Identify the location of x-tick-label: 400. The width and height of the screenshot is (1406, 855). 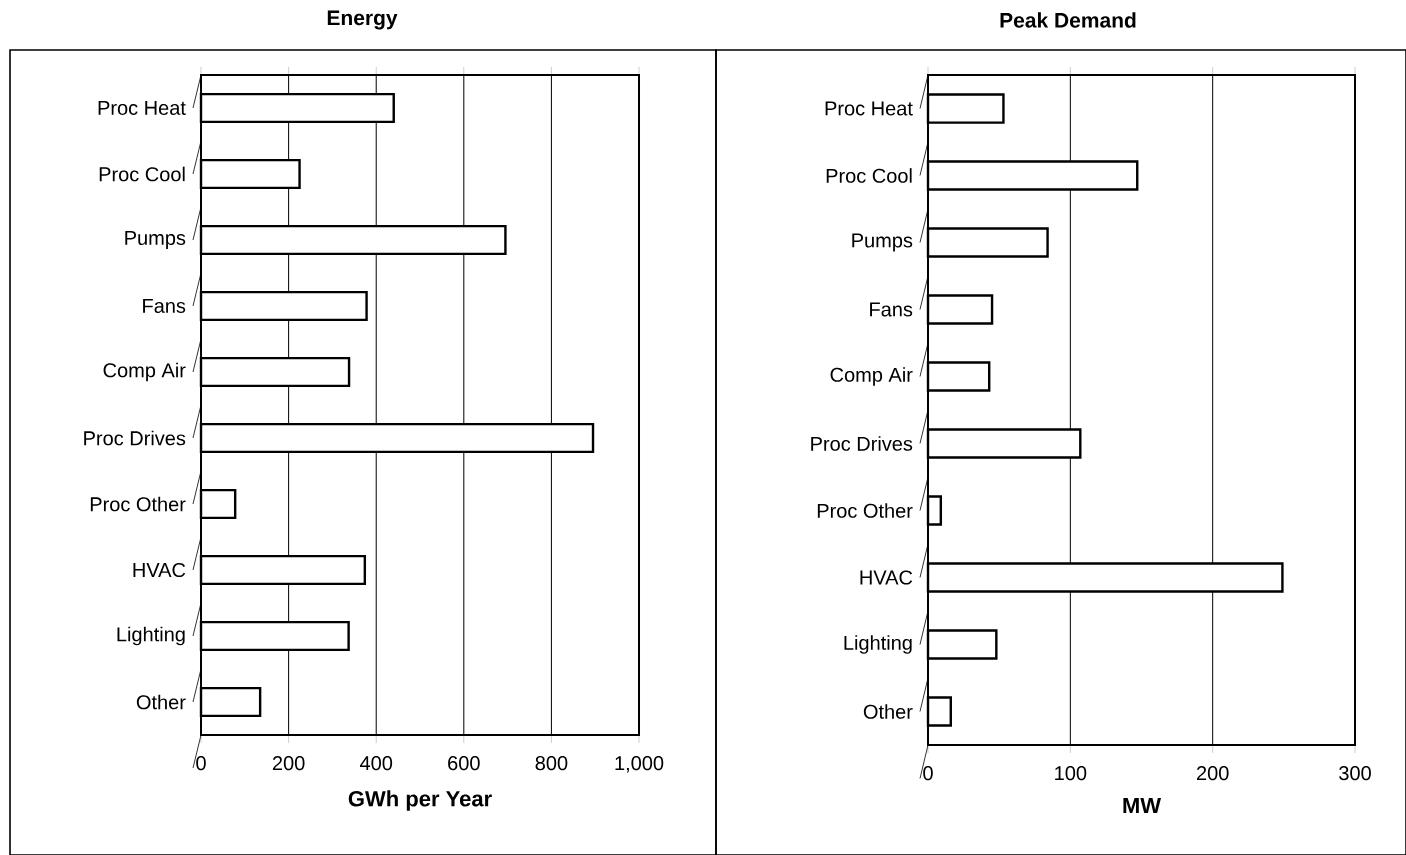
(376, 763).